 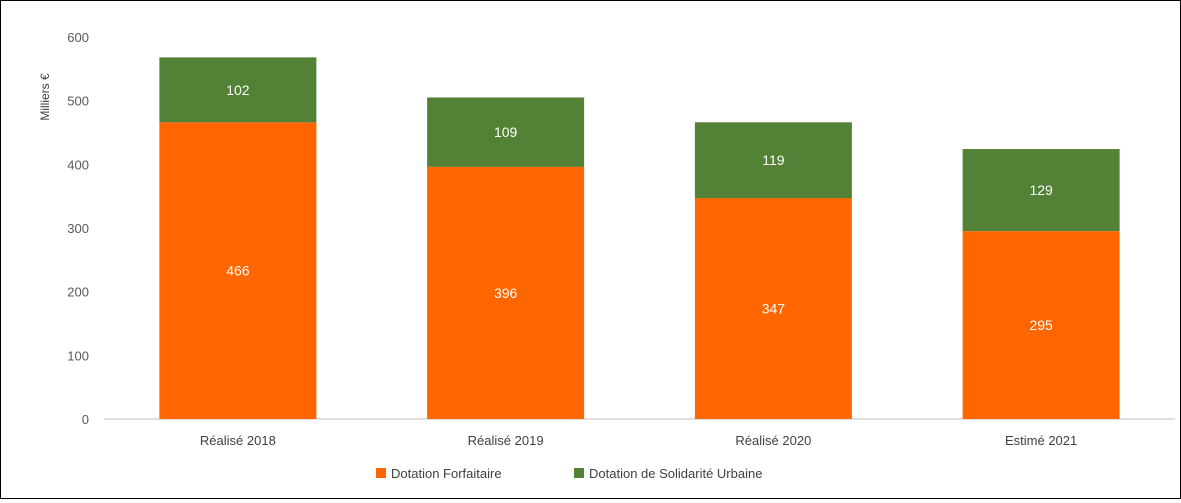 What do you see at coordinates (675, 473) in the screenshot?
I see `legend-label: Dotation de Solidarité Urbaine` at bounding box center [675, 473].